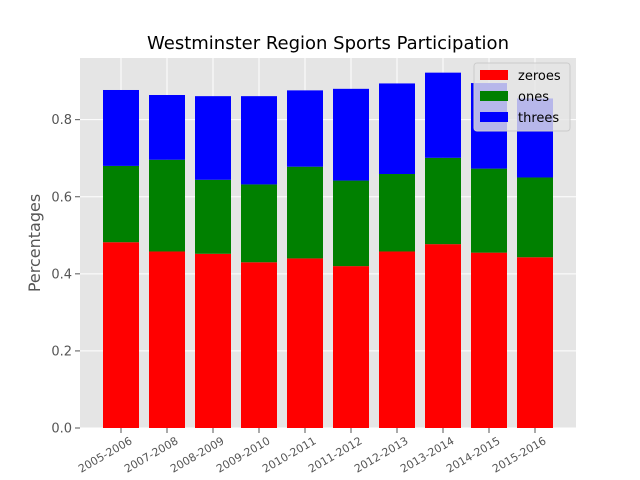 Image resolution: width=640 pixels, height=480 pixels. I want to click on bar-threes-2005-2006, so click(121, 127).